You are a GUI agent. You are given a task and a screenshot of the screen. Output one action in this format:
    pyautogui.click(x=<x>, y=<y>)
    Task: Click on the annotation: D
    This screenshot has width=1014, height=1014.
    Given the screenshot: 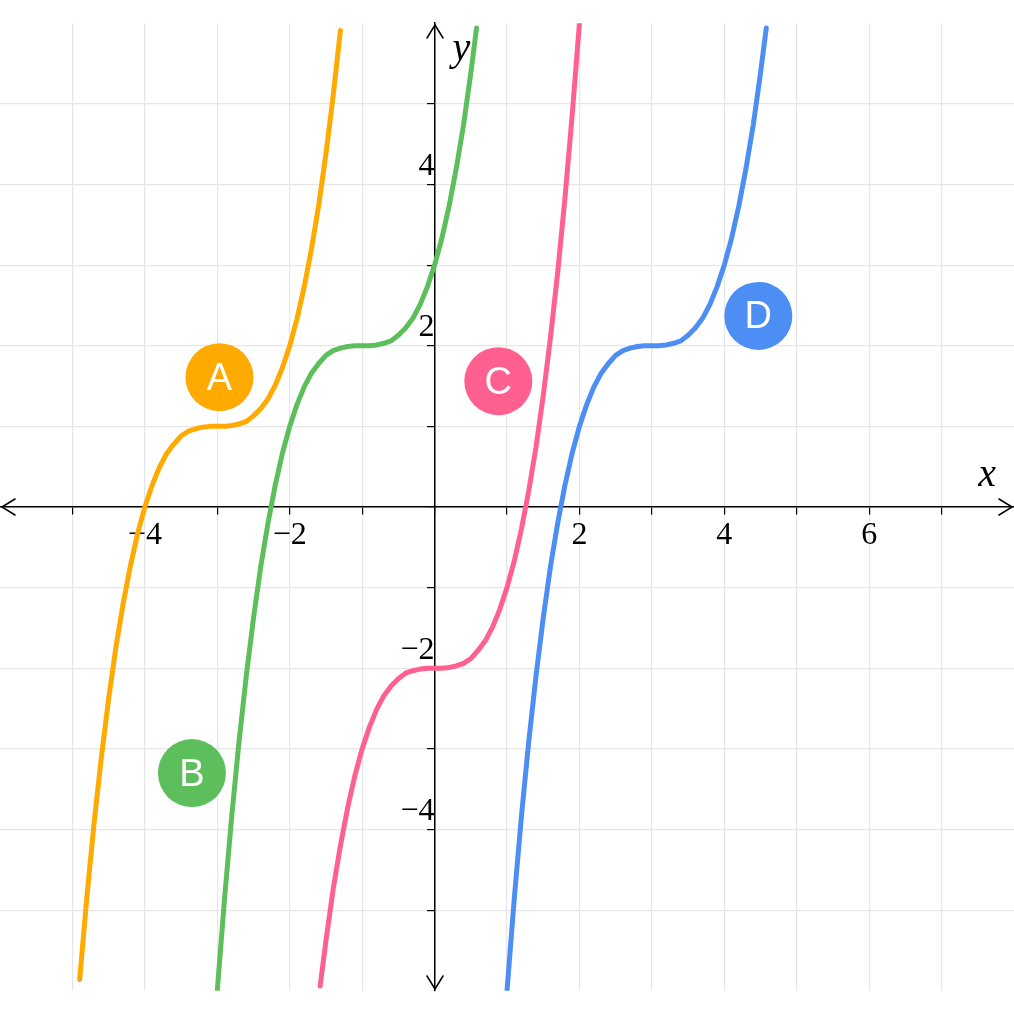 What is the action you would take?
    pyautogui.click(x=758, y=315)
    